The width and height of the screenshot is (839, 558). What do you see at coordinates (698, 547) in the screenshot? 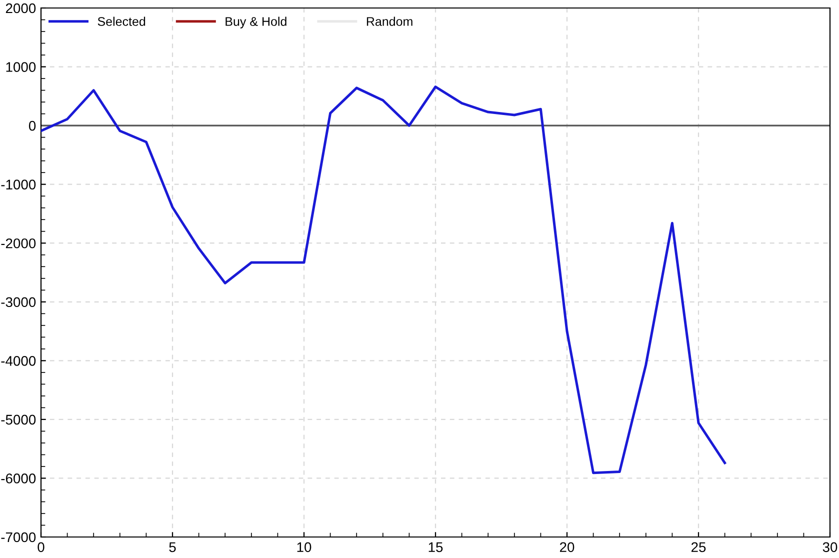
I see `x-tick-label: 25` at bounding box center [698, 547].